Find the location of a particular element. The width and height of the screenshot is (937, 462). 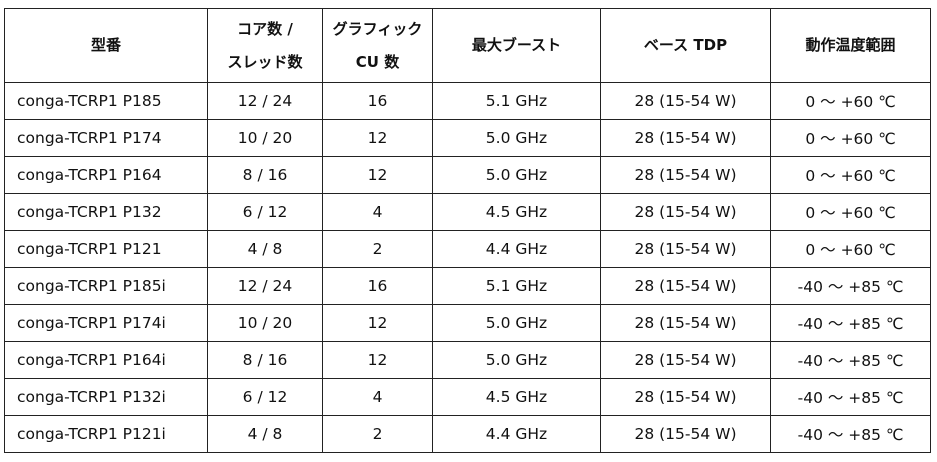

cell-model: conga-TCRP1 P121i is located at coordinates (106, 434).